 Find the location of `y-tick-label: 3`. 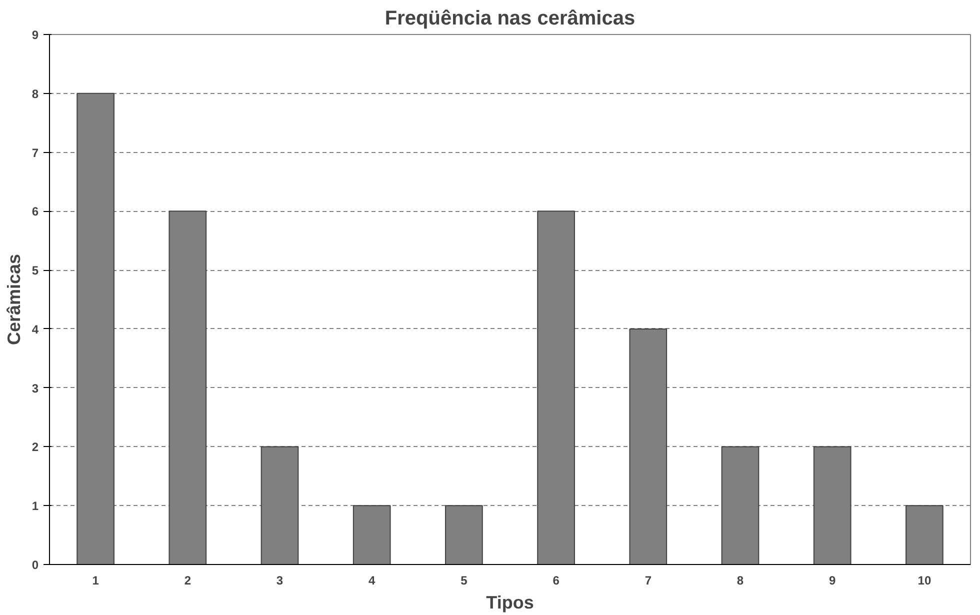

y-tick-label: 3 is located at coordinates (35, 388).